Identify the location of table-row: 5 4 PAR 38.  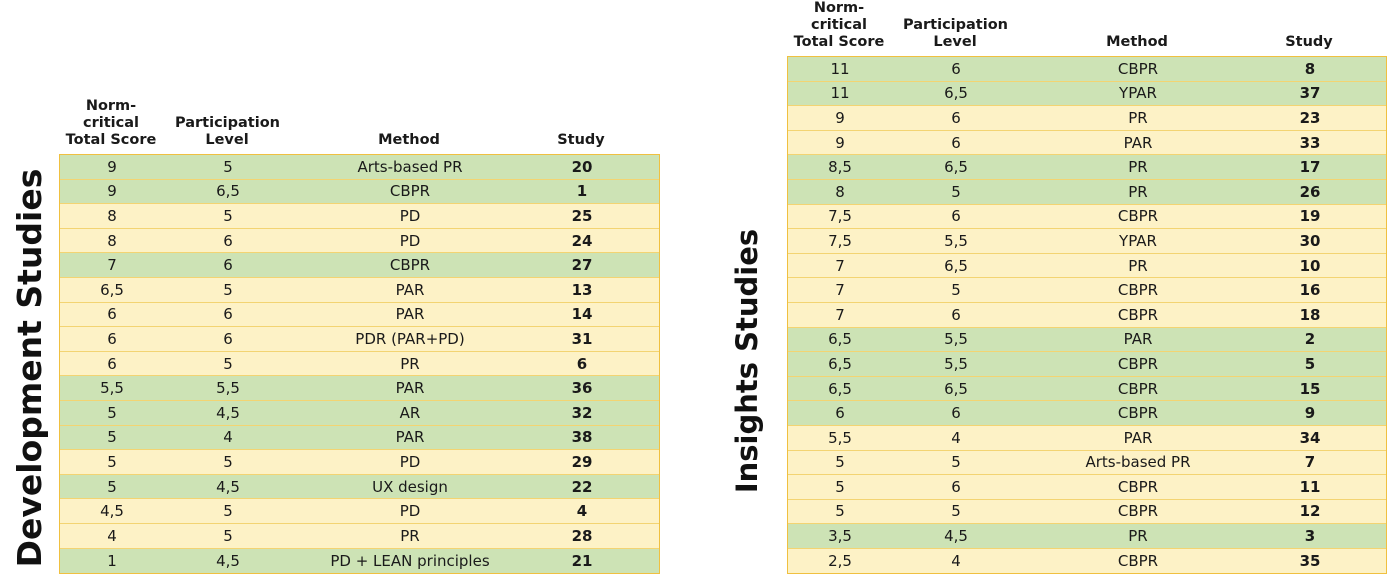
(359, 438).